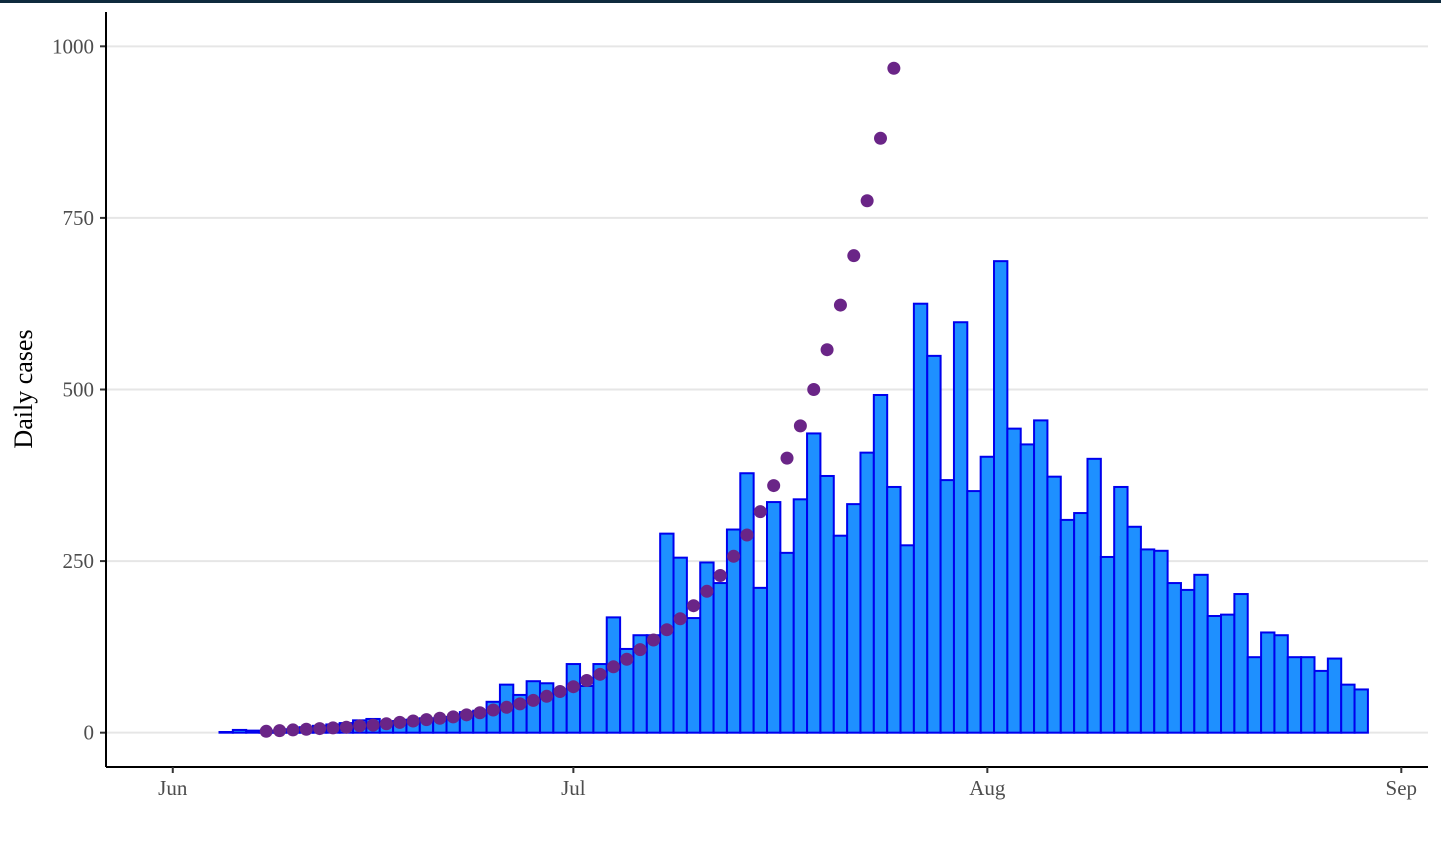 The width and height of the screenshot is (1441, 846). I want to click on x-tick-label-1: Jul, so click(573, 788).